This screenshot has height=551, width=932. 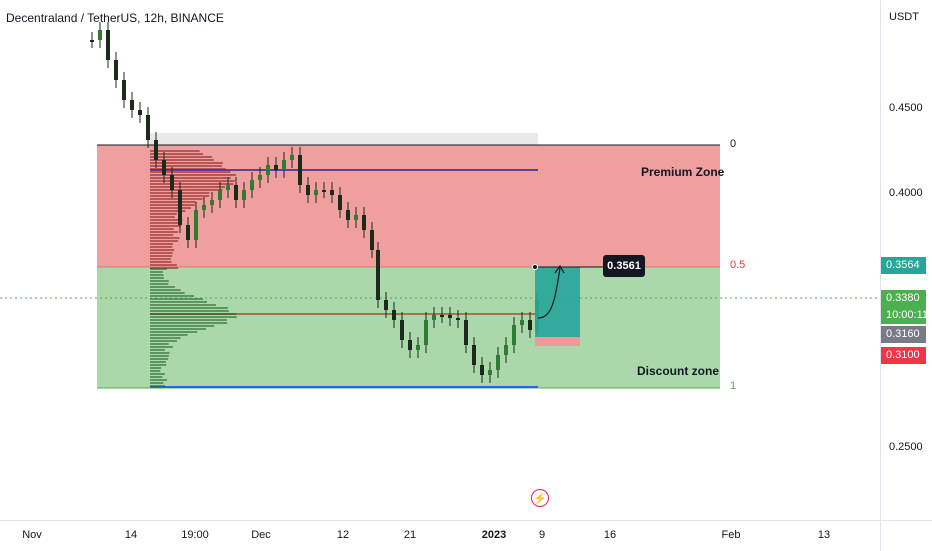 I want to click on fib-label-0: 0, so click(x=733, y=144).